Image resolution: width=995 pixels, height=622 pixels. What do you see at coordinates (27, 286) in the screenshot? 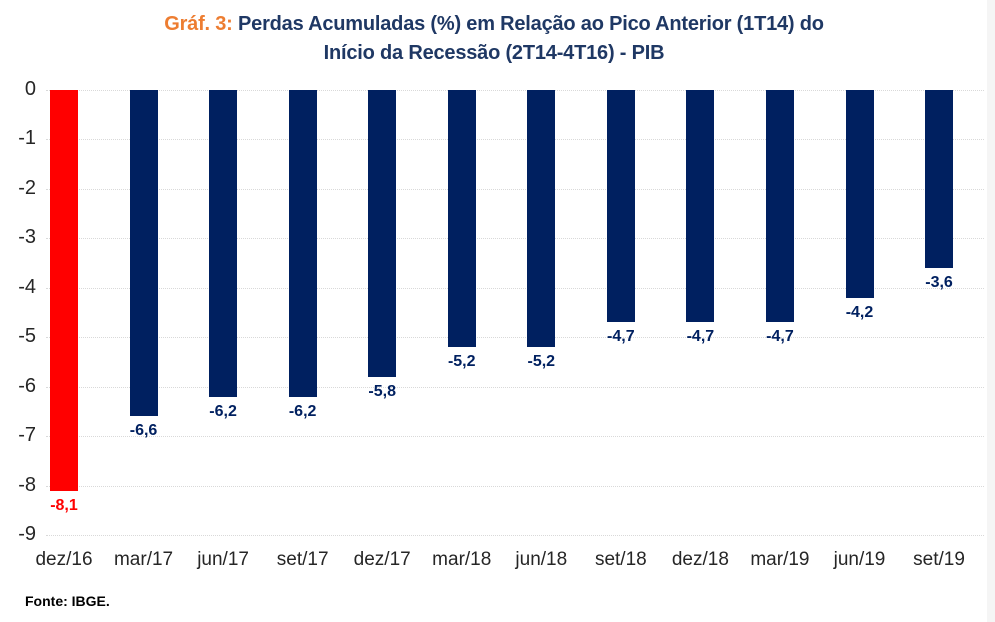
I see `y-tick-label: -4` at bounding box center [27, 286].